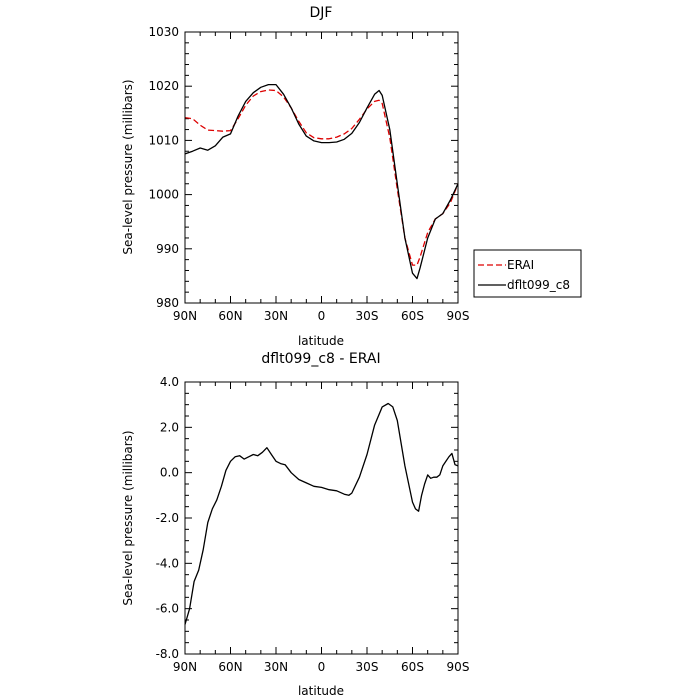 The width and height of the screenshot is (700, 700). I want to click on bottom-x-tick-label: 90N, so click(185, 667).